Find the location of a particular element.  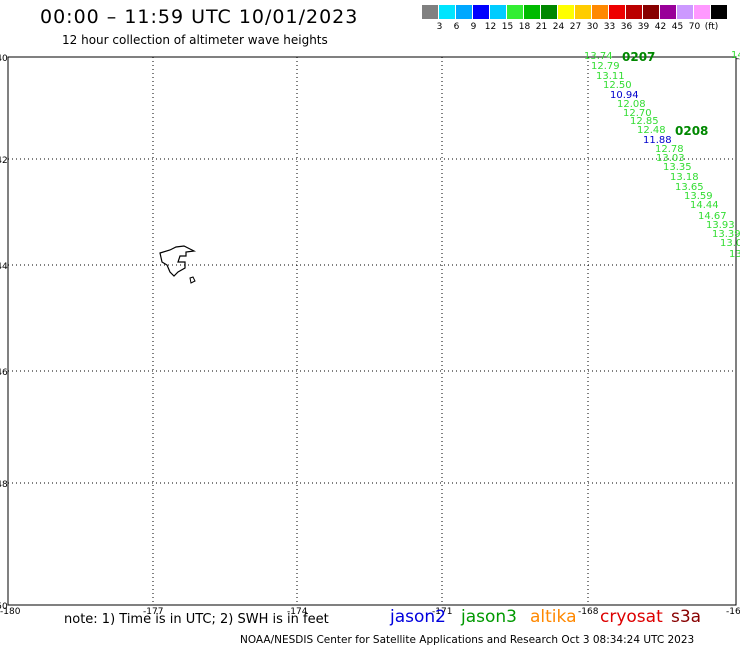

latitude-label: -40 is located at coordinates (4, 59).